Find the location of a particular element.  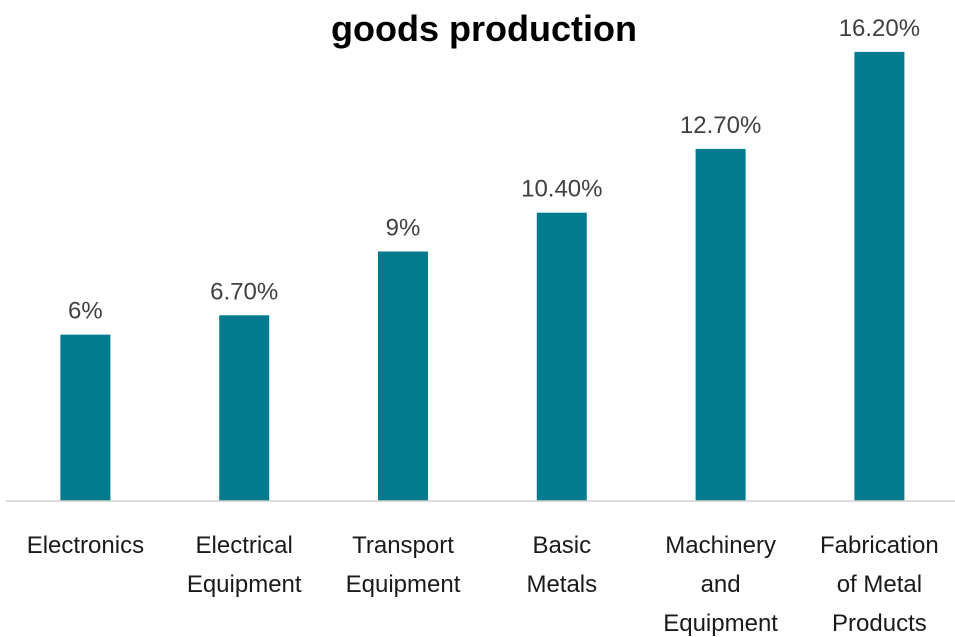

x-tick-label: Machinery and Equipment is located at coordinates (720, 584).